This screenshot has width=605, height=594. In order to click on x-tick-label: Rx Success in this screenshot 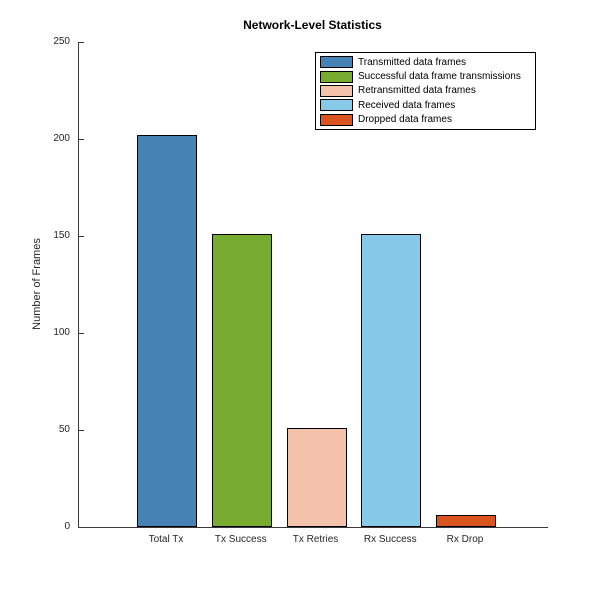, I will do `click(390, 539)`.